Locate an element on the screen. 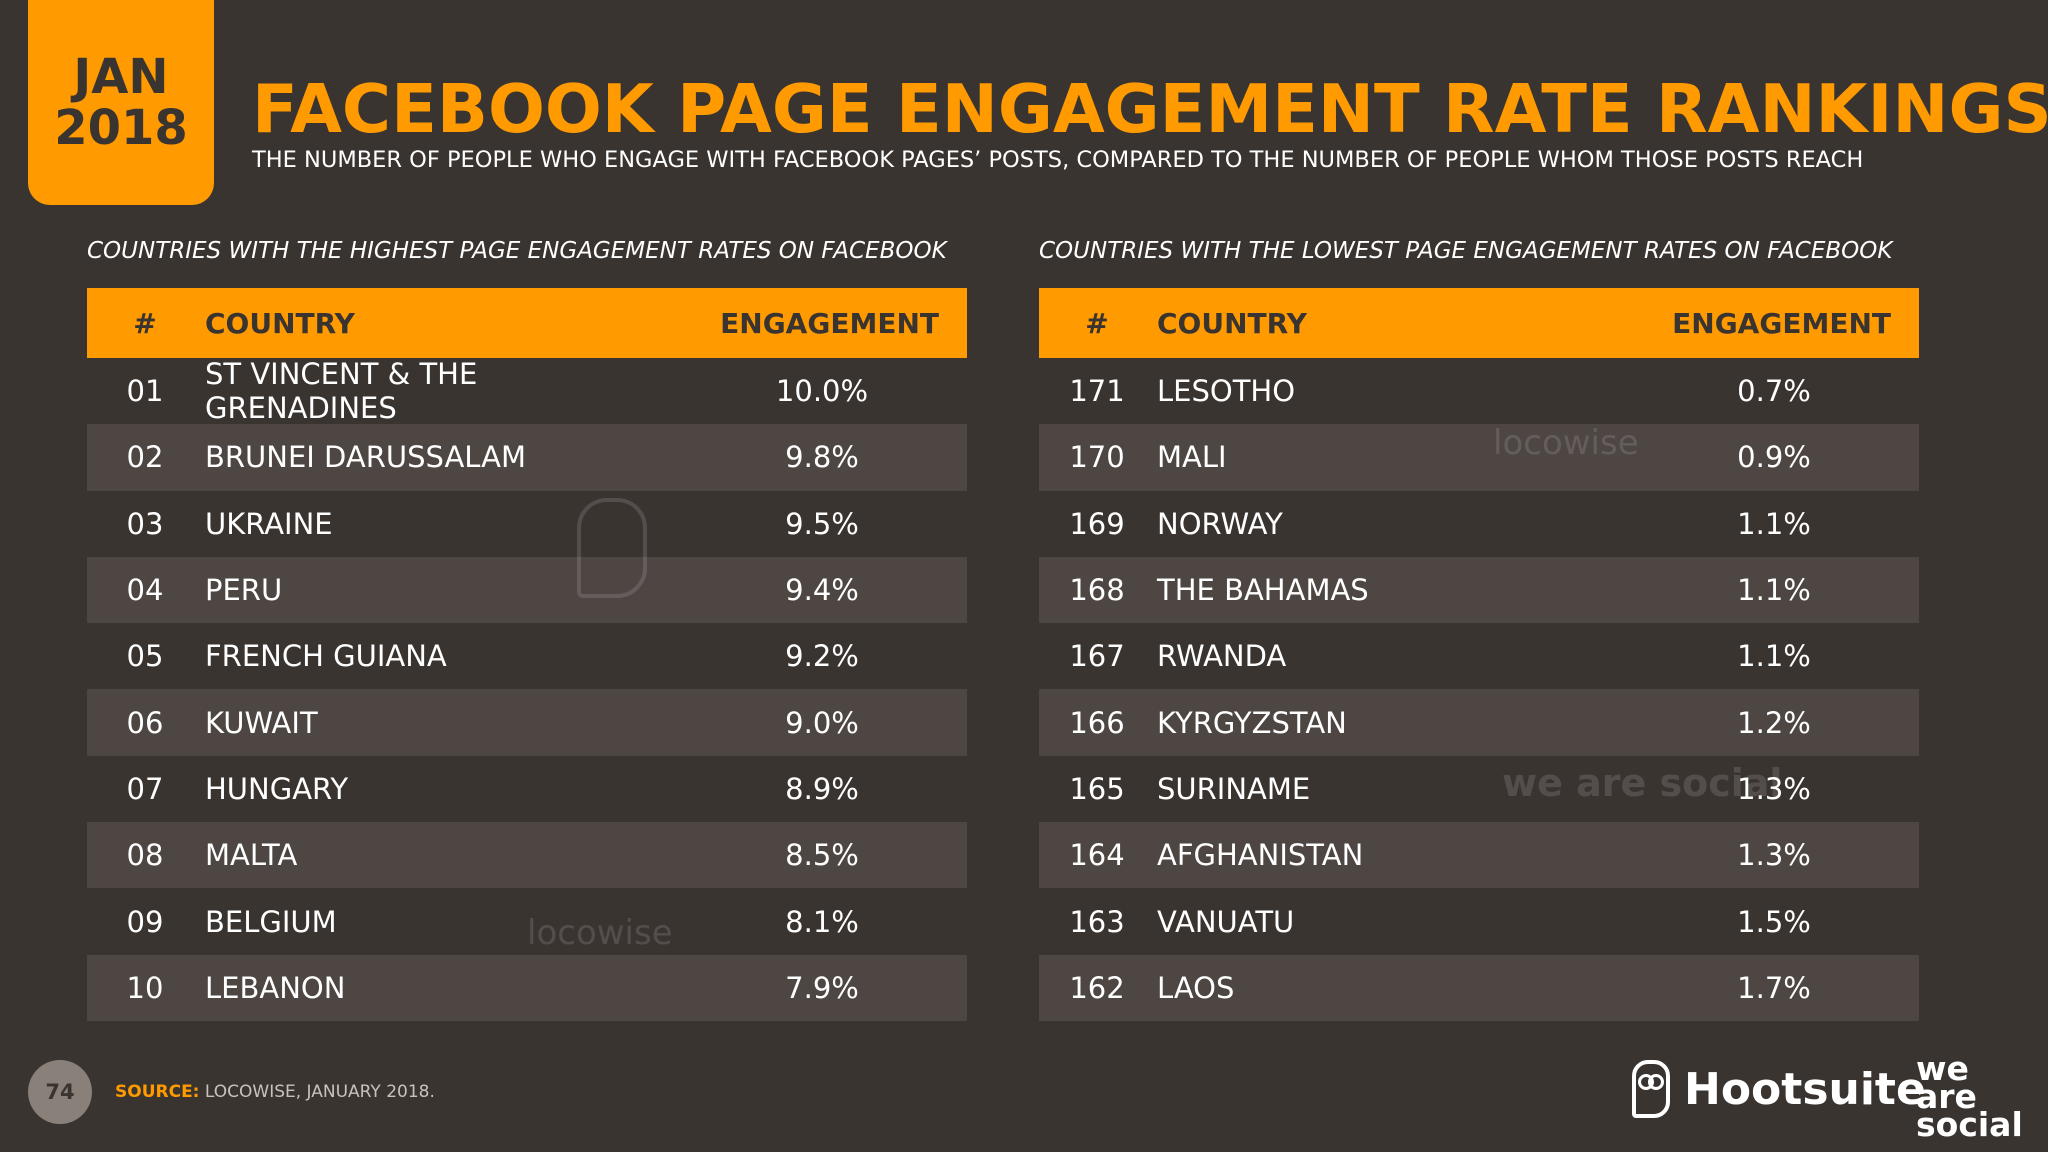 Image resolution: width=2048 pixels, height=1152 pixels. date-month: JAN is located at coordinates (121, 76).